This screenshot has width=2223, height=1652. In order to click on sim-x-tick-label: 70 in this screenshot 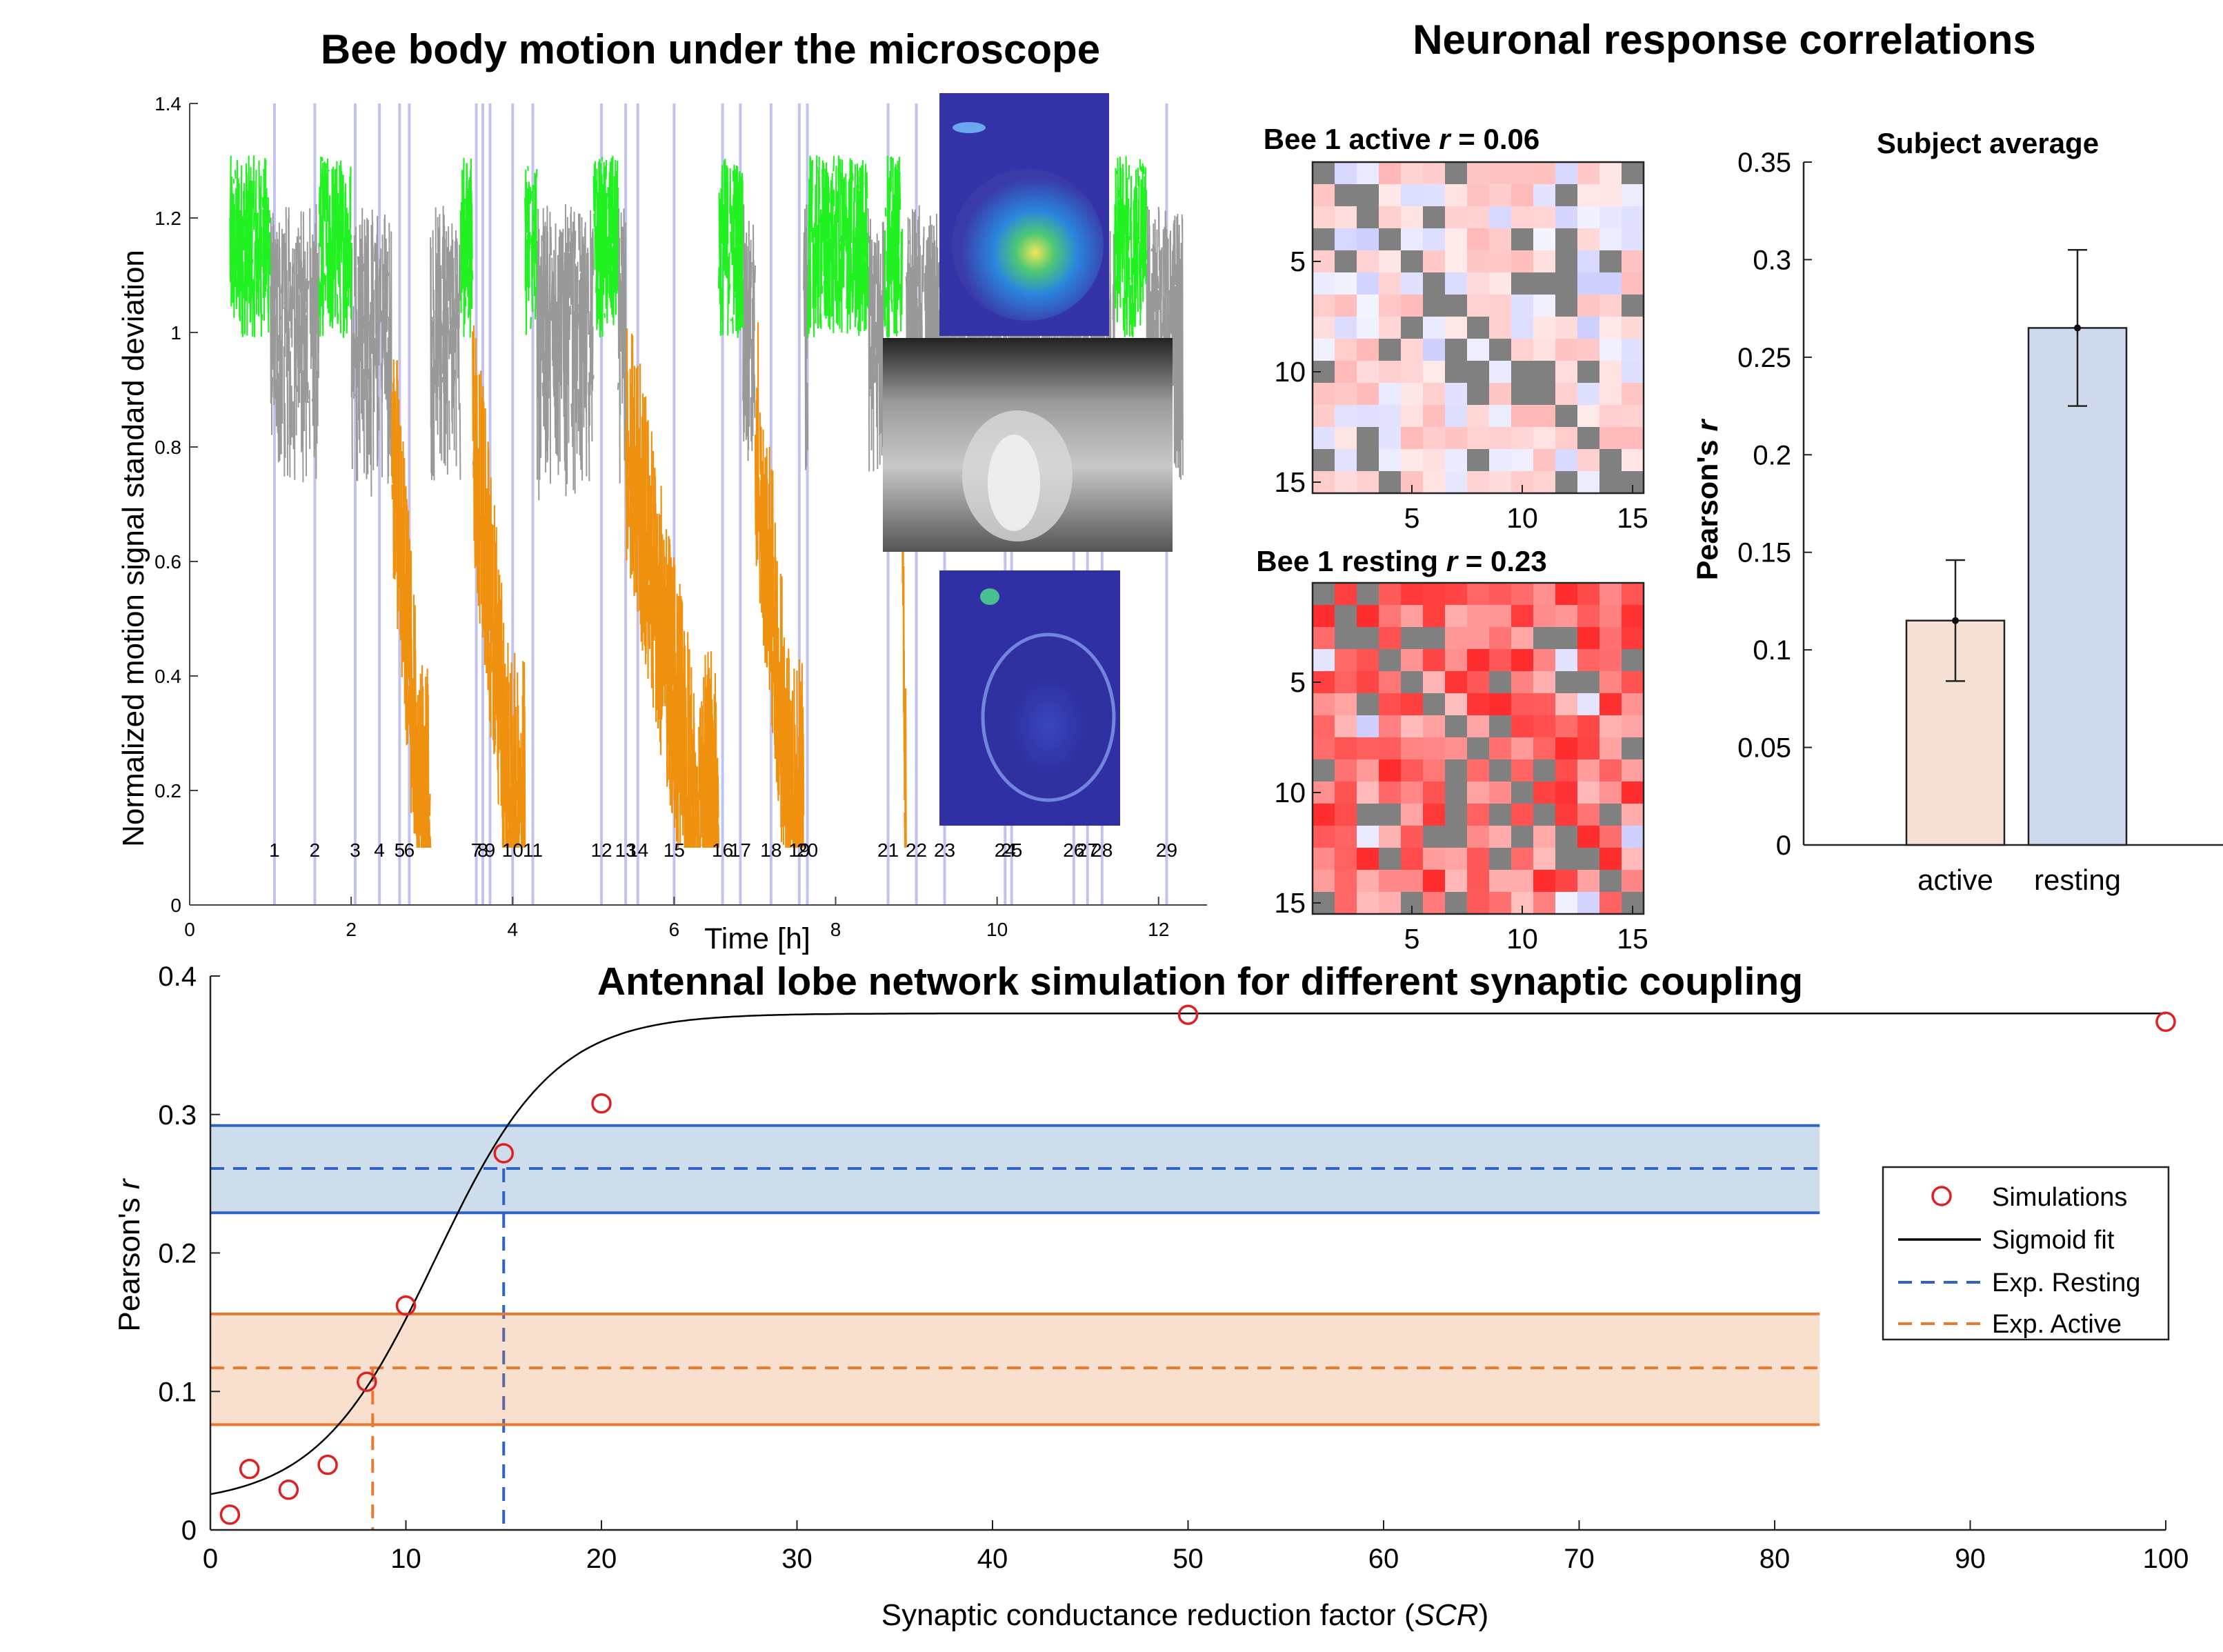, I will do `click(1579, 1559)`.